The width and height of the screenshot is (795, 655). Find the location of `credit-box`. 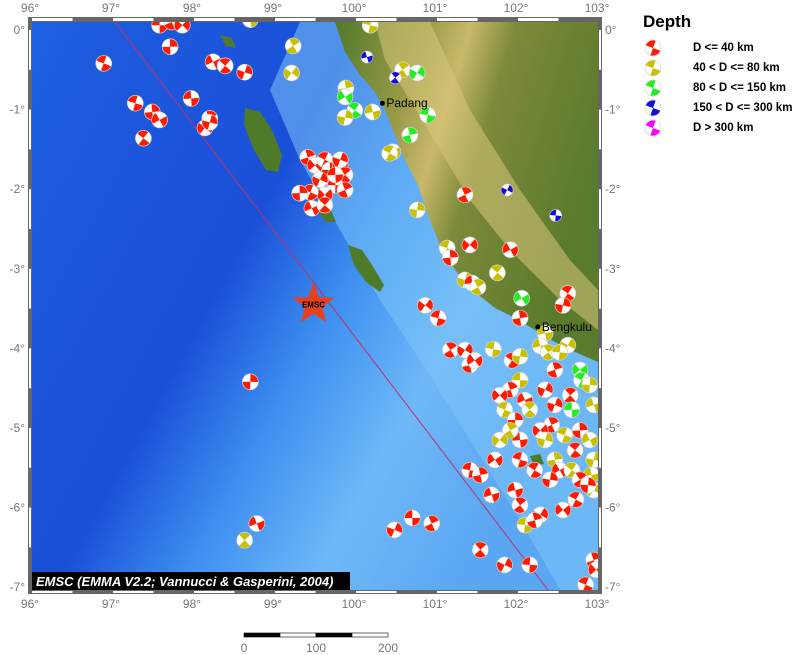

credit-box is located at coordinates (191, 581).